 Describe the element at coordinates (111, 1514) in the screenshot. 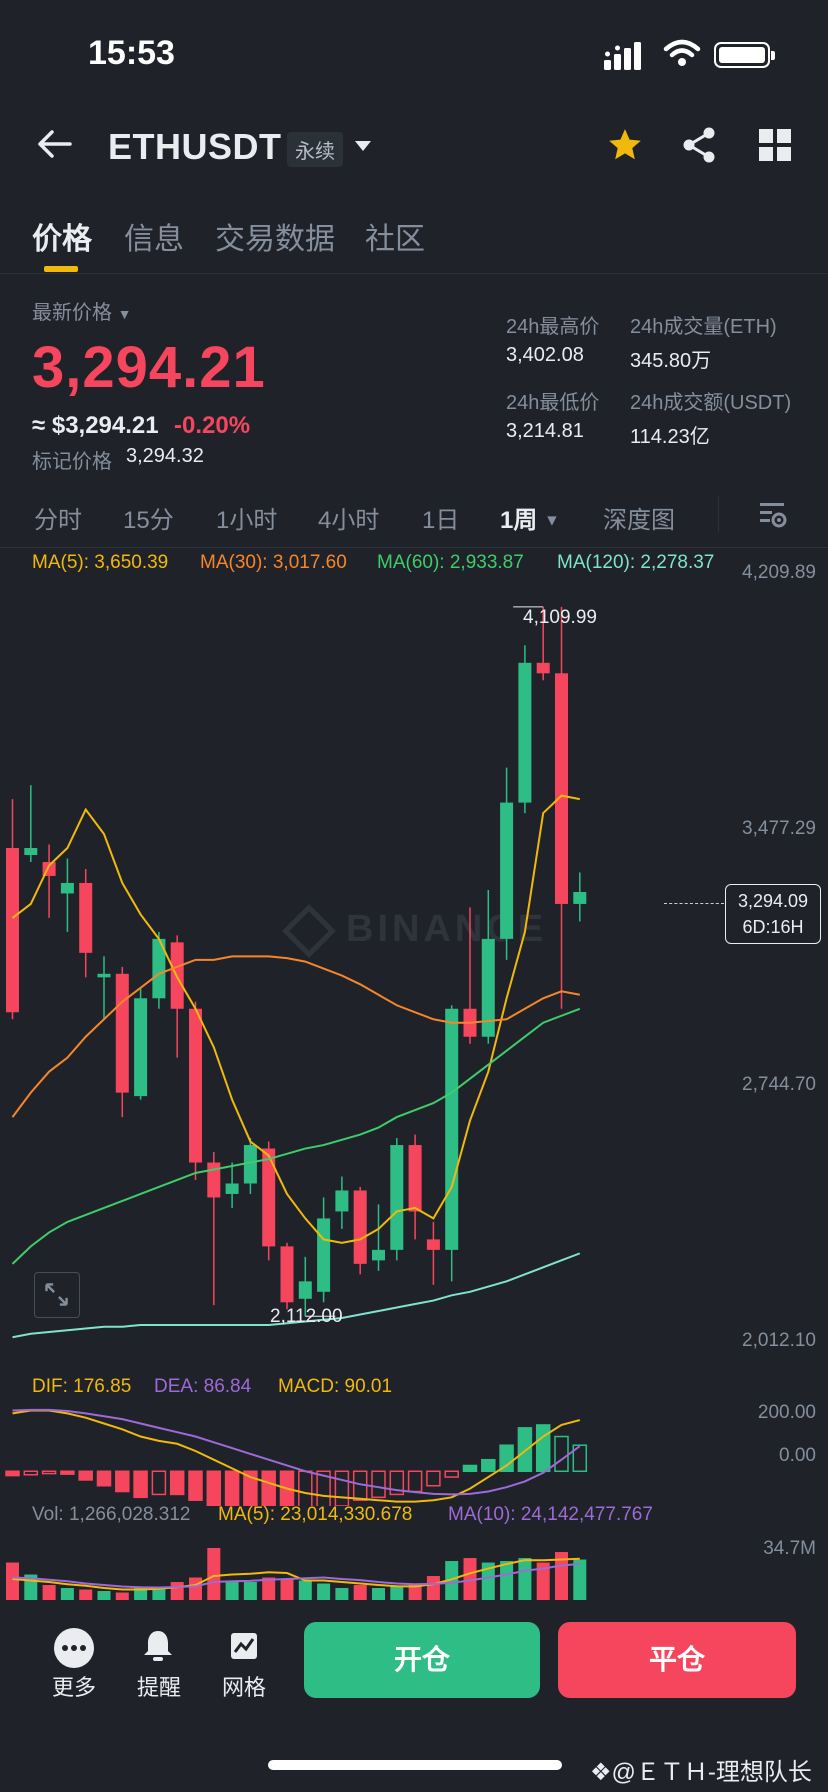

I see `volume-legend: Vol: 1,266,028.312` at that location.